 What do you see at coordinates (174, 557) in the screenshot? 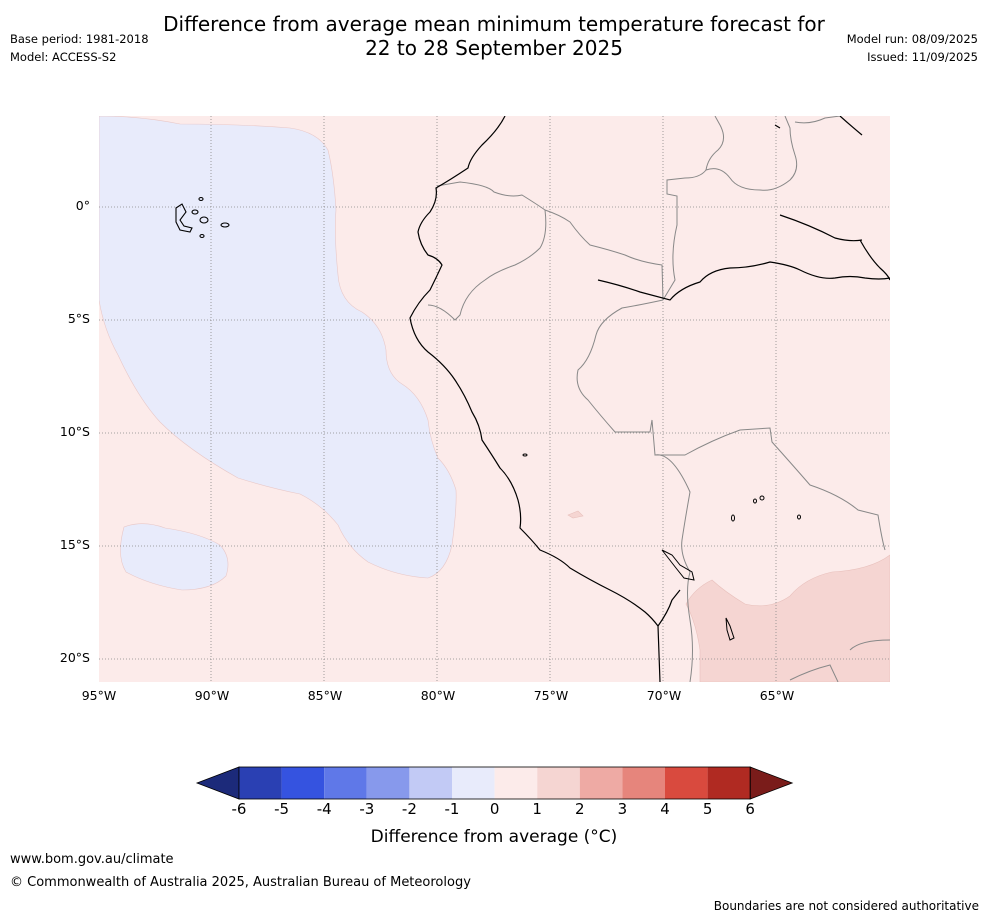
I see `cool-anomaly-area-south` at bounding box center [174, 557].